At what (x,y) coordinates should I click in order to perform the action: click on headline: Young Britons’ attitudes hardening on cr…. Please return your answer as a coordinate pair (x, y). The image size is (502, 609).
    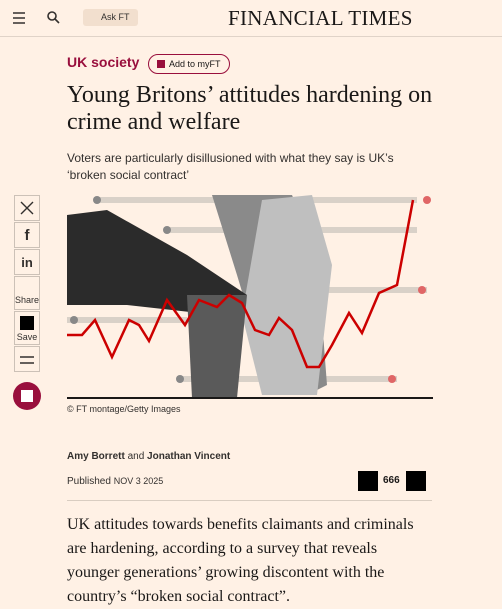
    Looking at the image, I should click on (250, 108).